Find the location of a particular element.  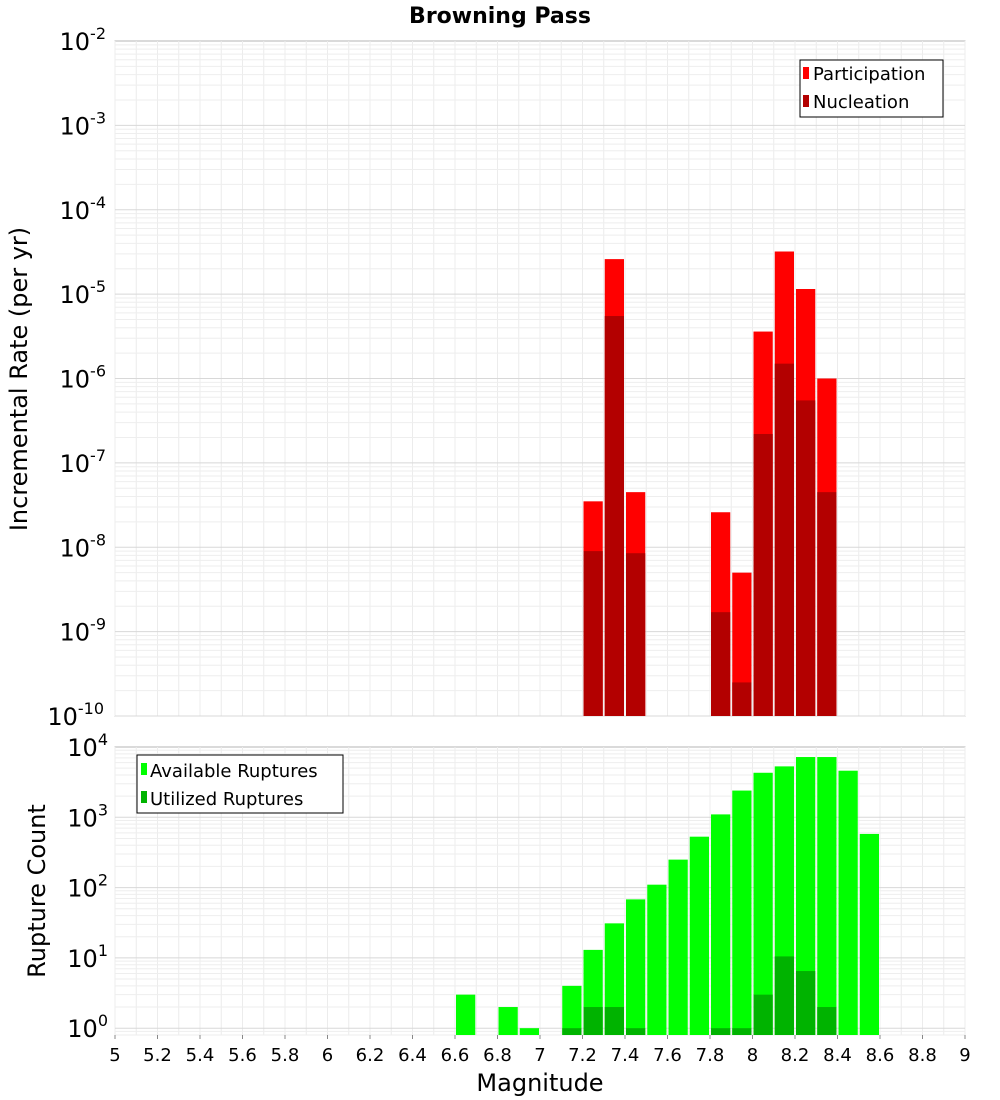

top-legend-box is located at coordinates (871, 88).